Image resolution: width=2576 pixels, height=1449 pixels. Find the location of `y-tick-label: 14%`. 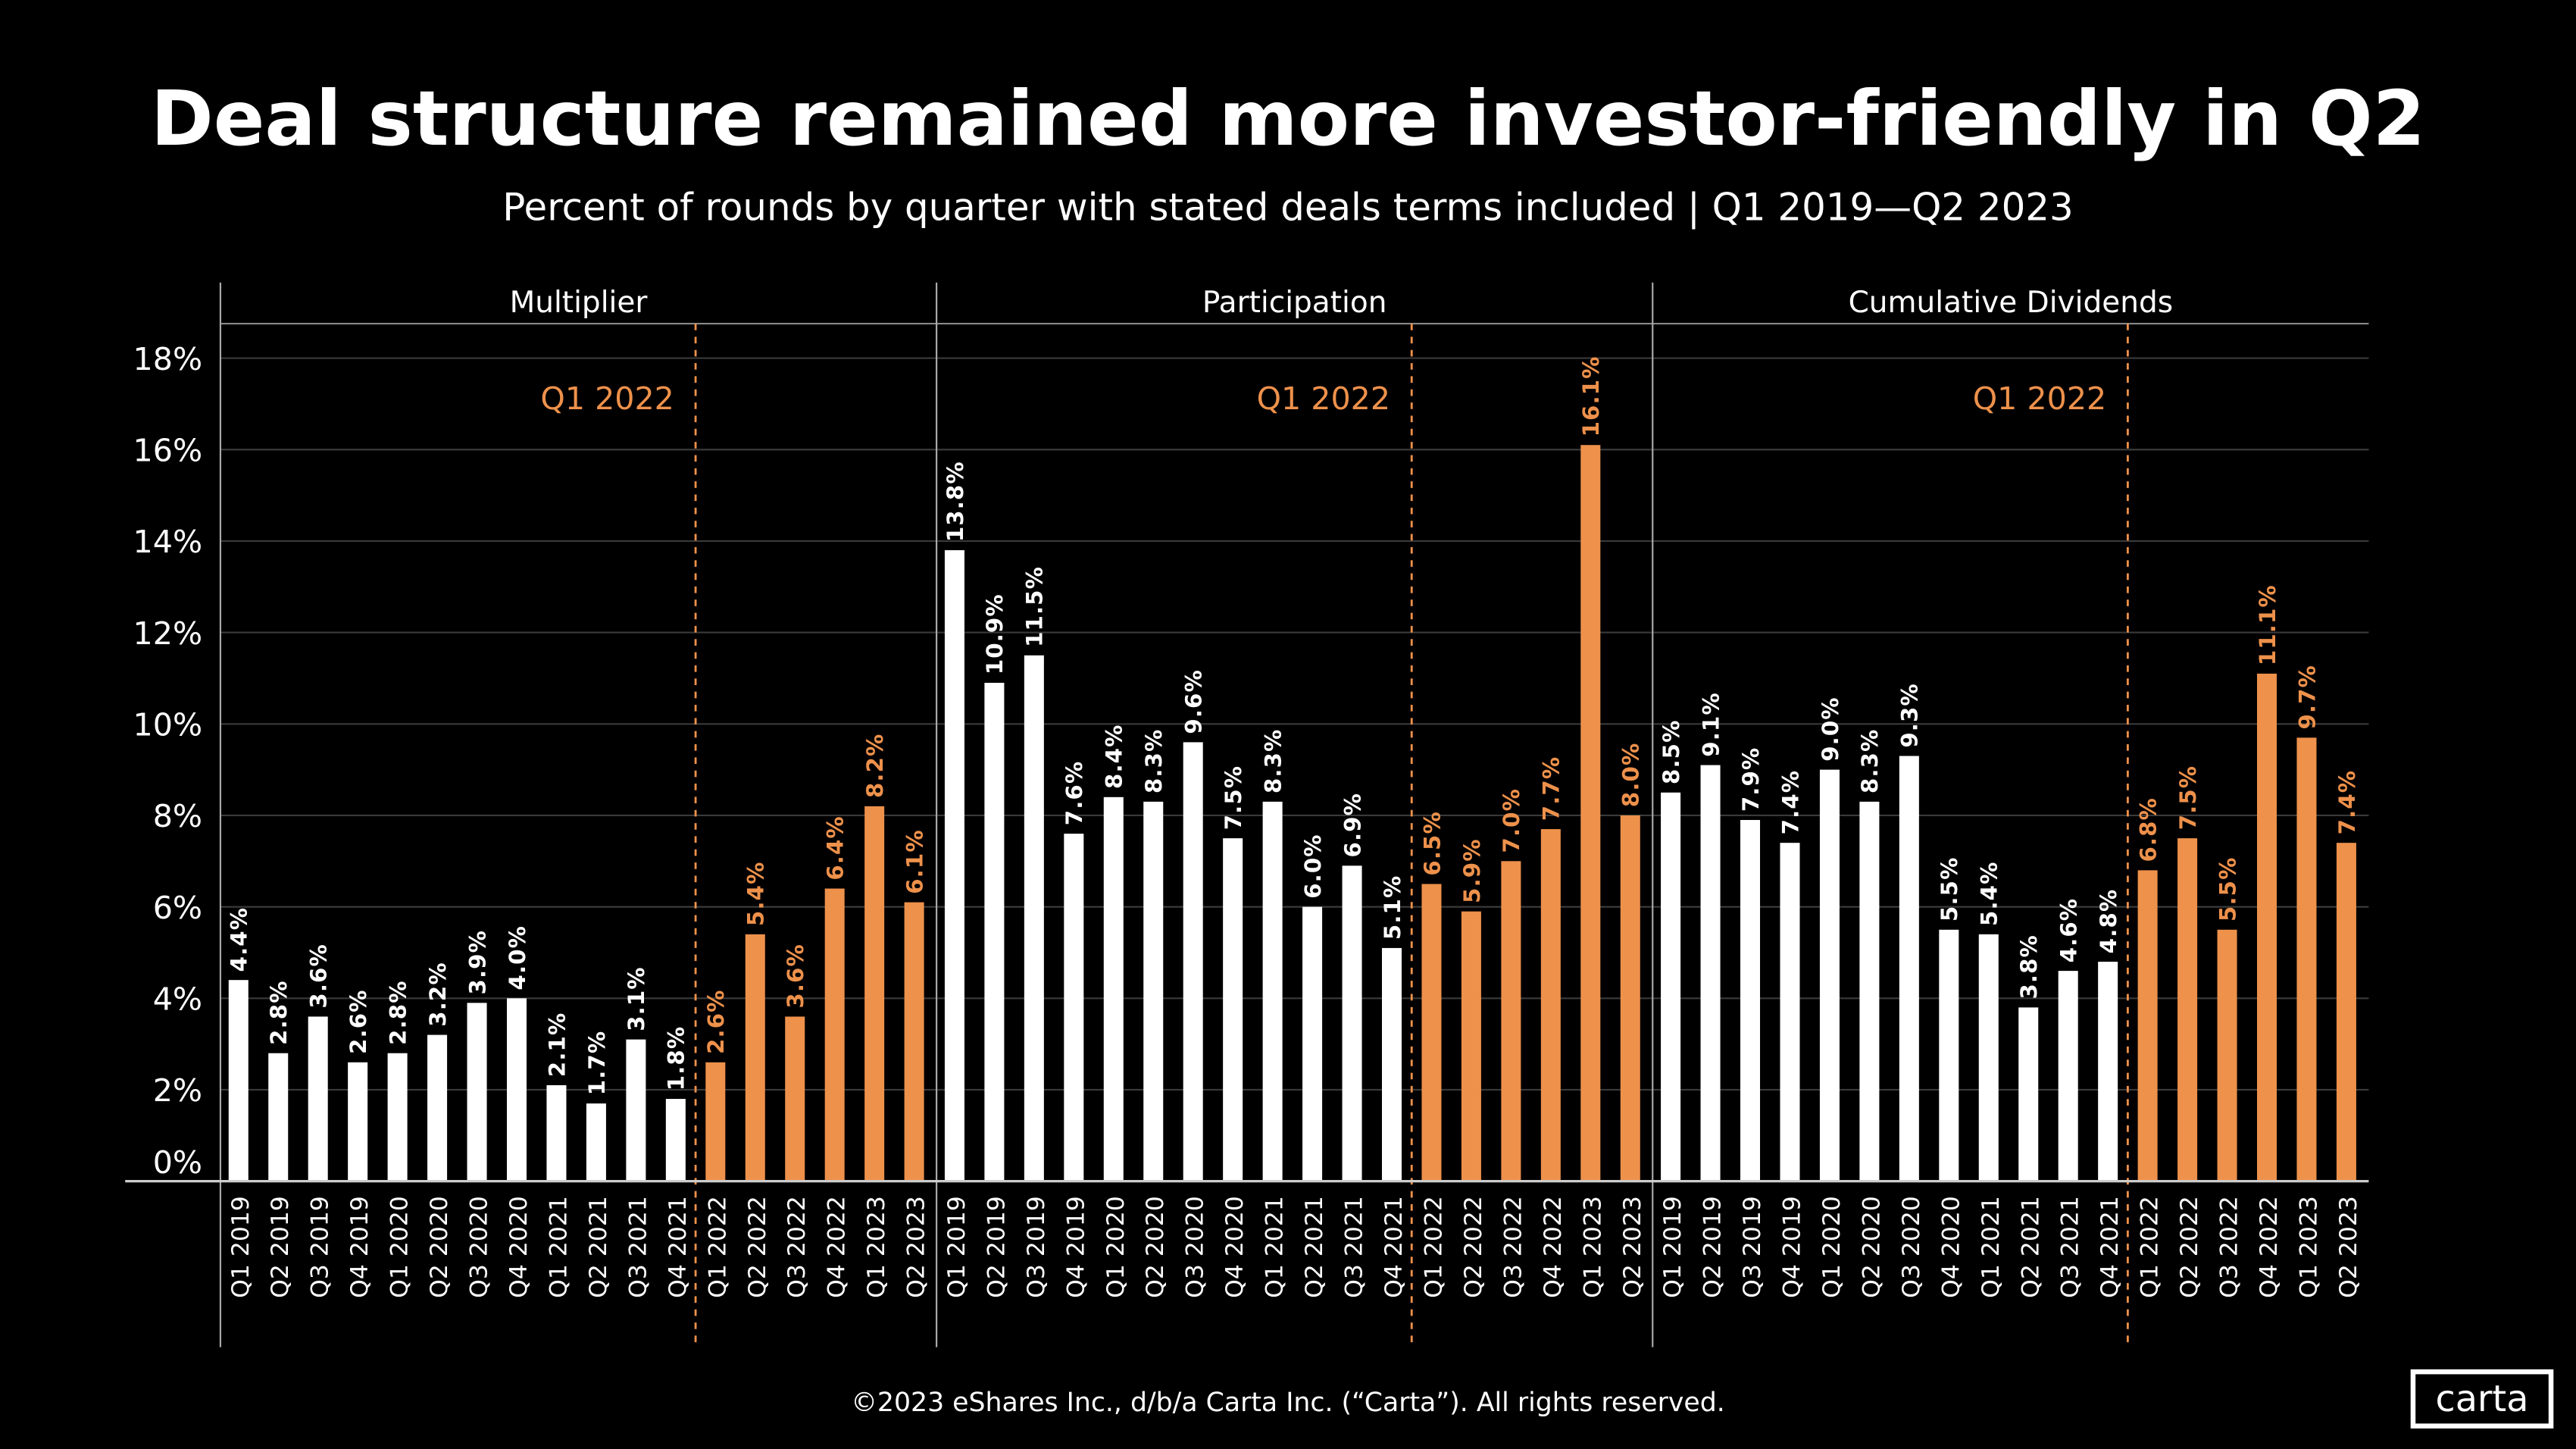

y-tick-label: 14% is located at coordinates (168, 542).